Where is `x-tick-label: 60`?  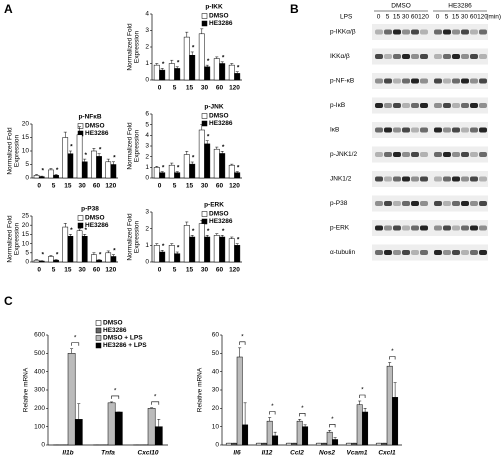 x-tick-label: 60 is located at coordinates (97, 186).